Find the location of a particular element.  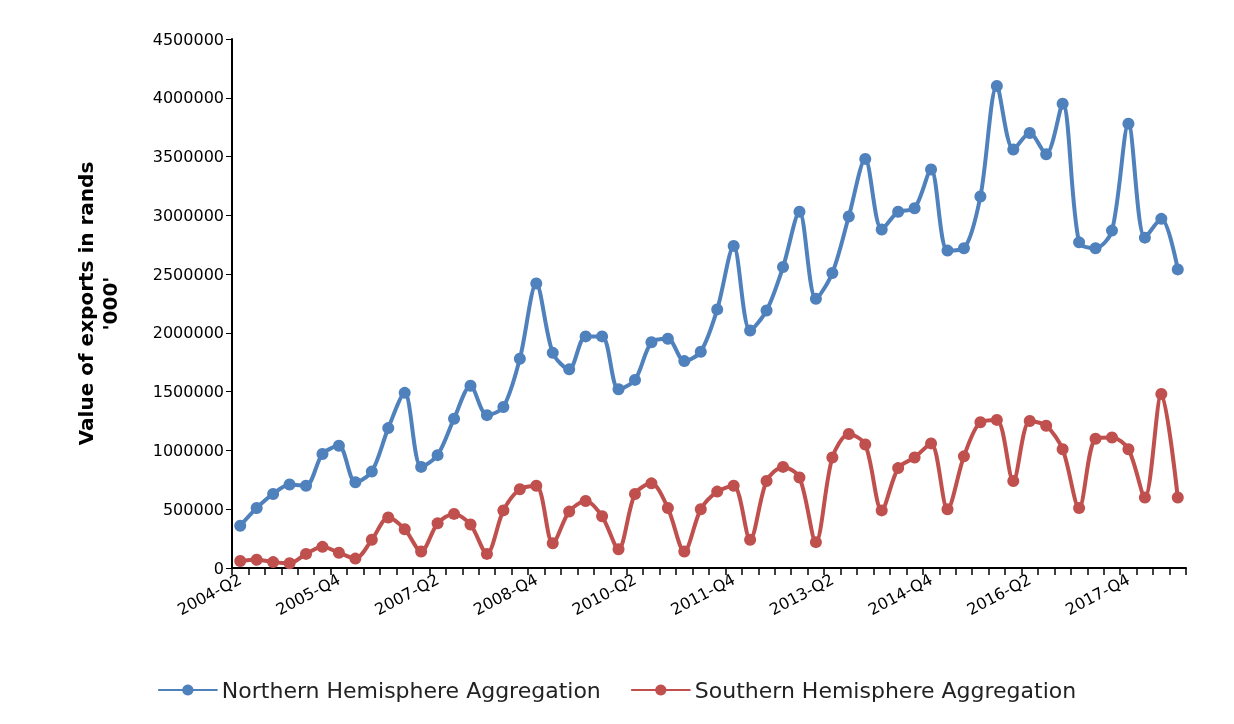

y-tick-label: 1000000 is located at coordinates (188, 450).